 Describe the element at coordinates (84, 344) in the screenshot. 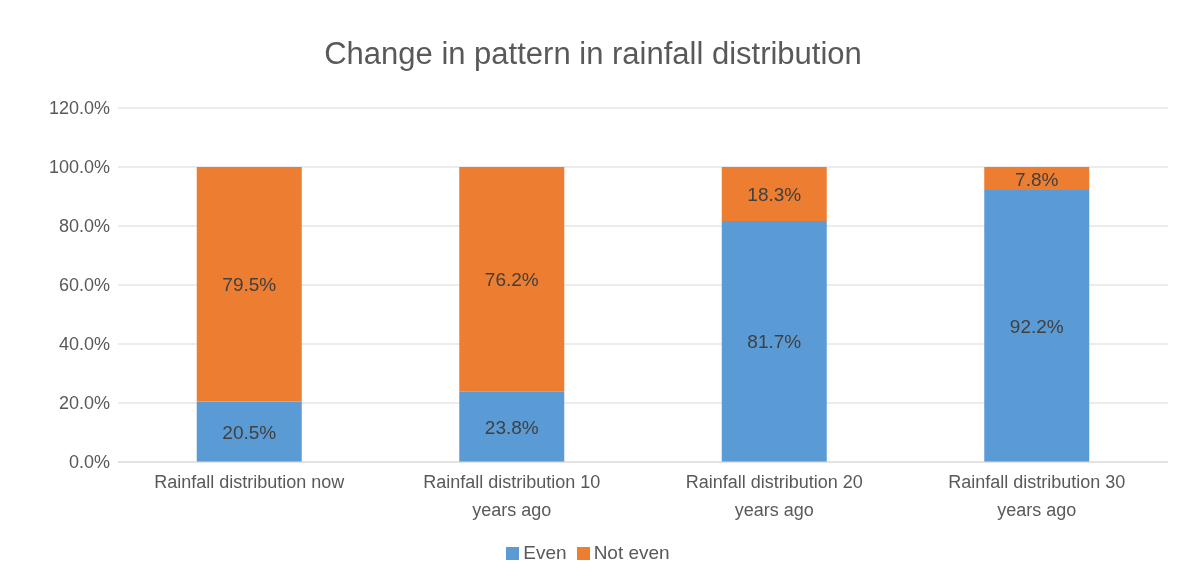

I see `y-tick-label: 40.0%` at that location.